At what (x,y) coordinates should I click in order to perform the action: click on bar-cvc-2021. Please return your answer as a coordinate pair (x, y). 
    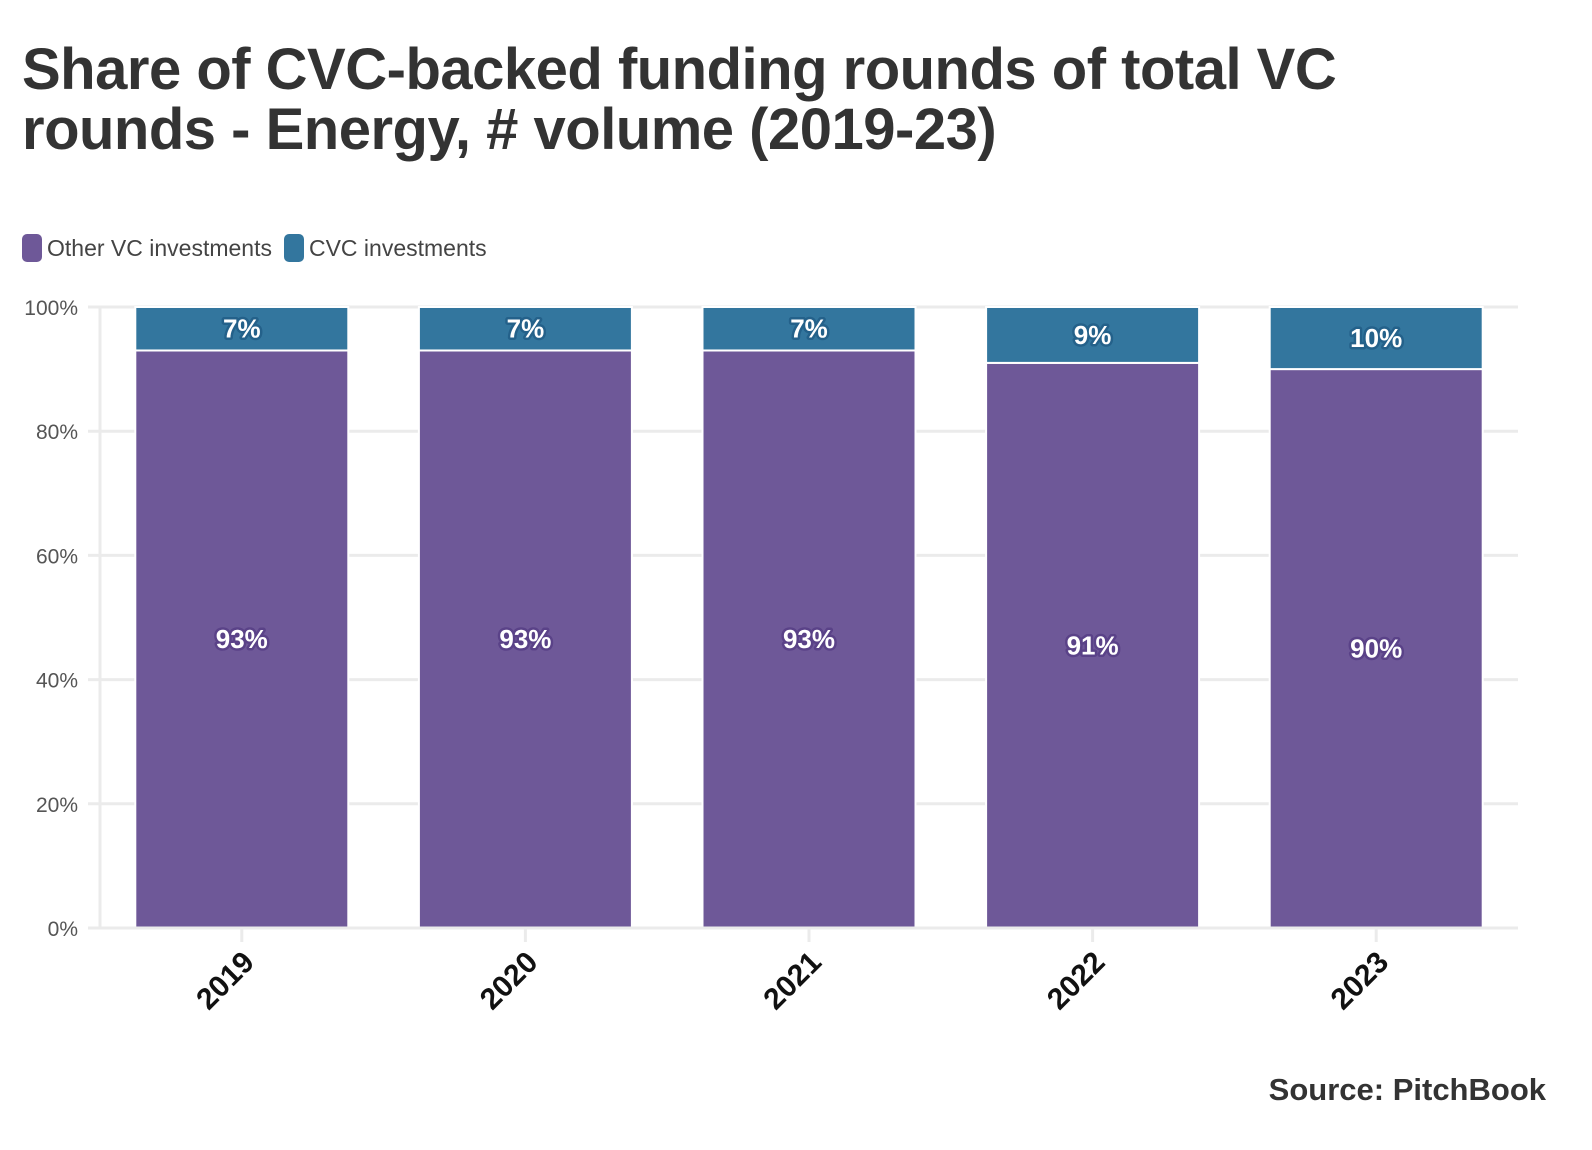
    Looking at the image, I should click on (809, 329).